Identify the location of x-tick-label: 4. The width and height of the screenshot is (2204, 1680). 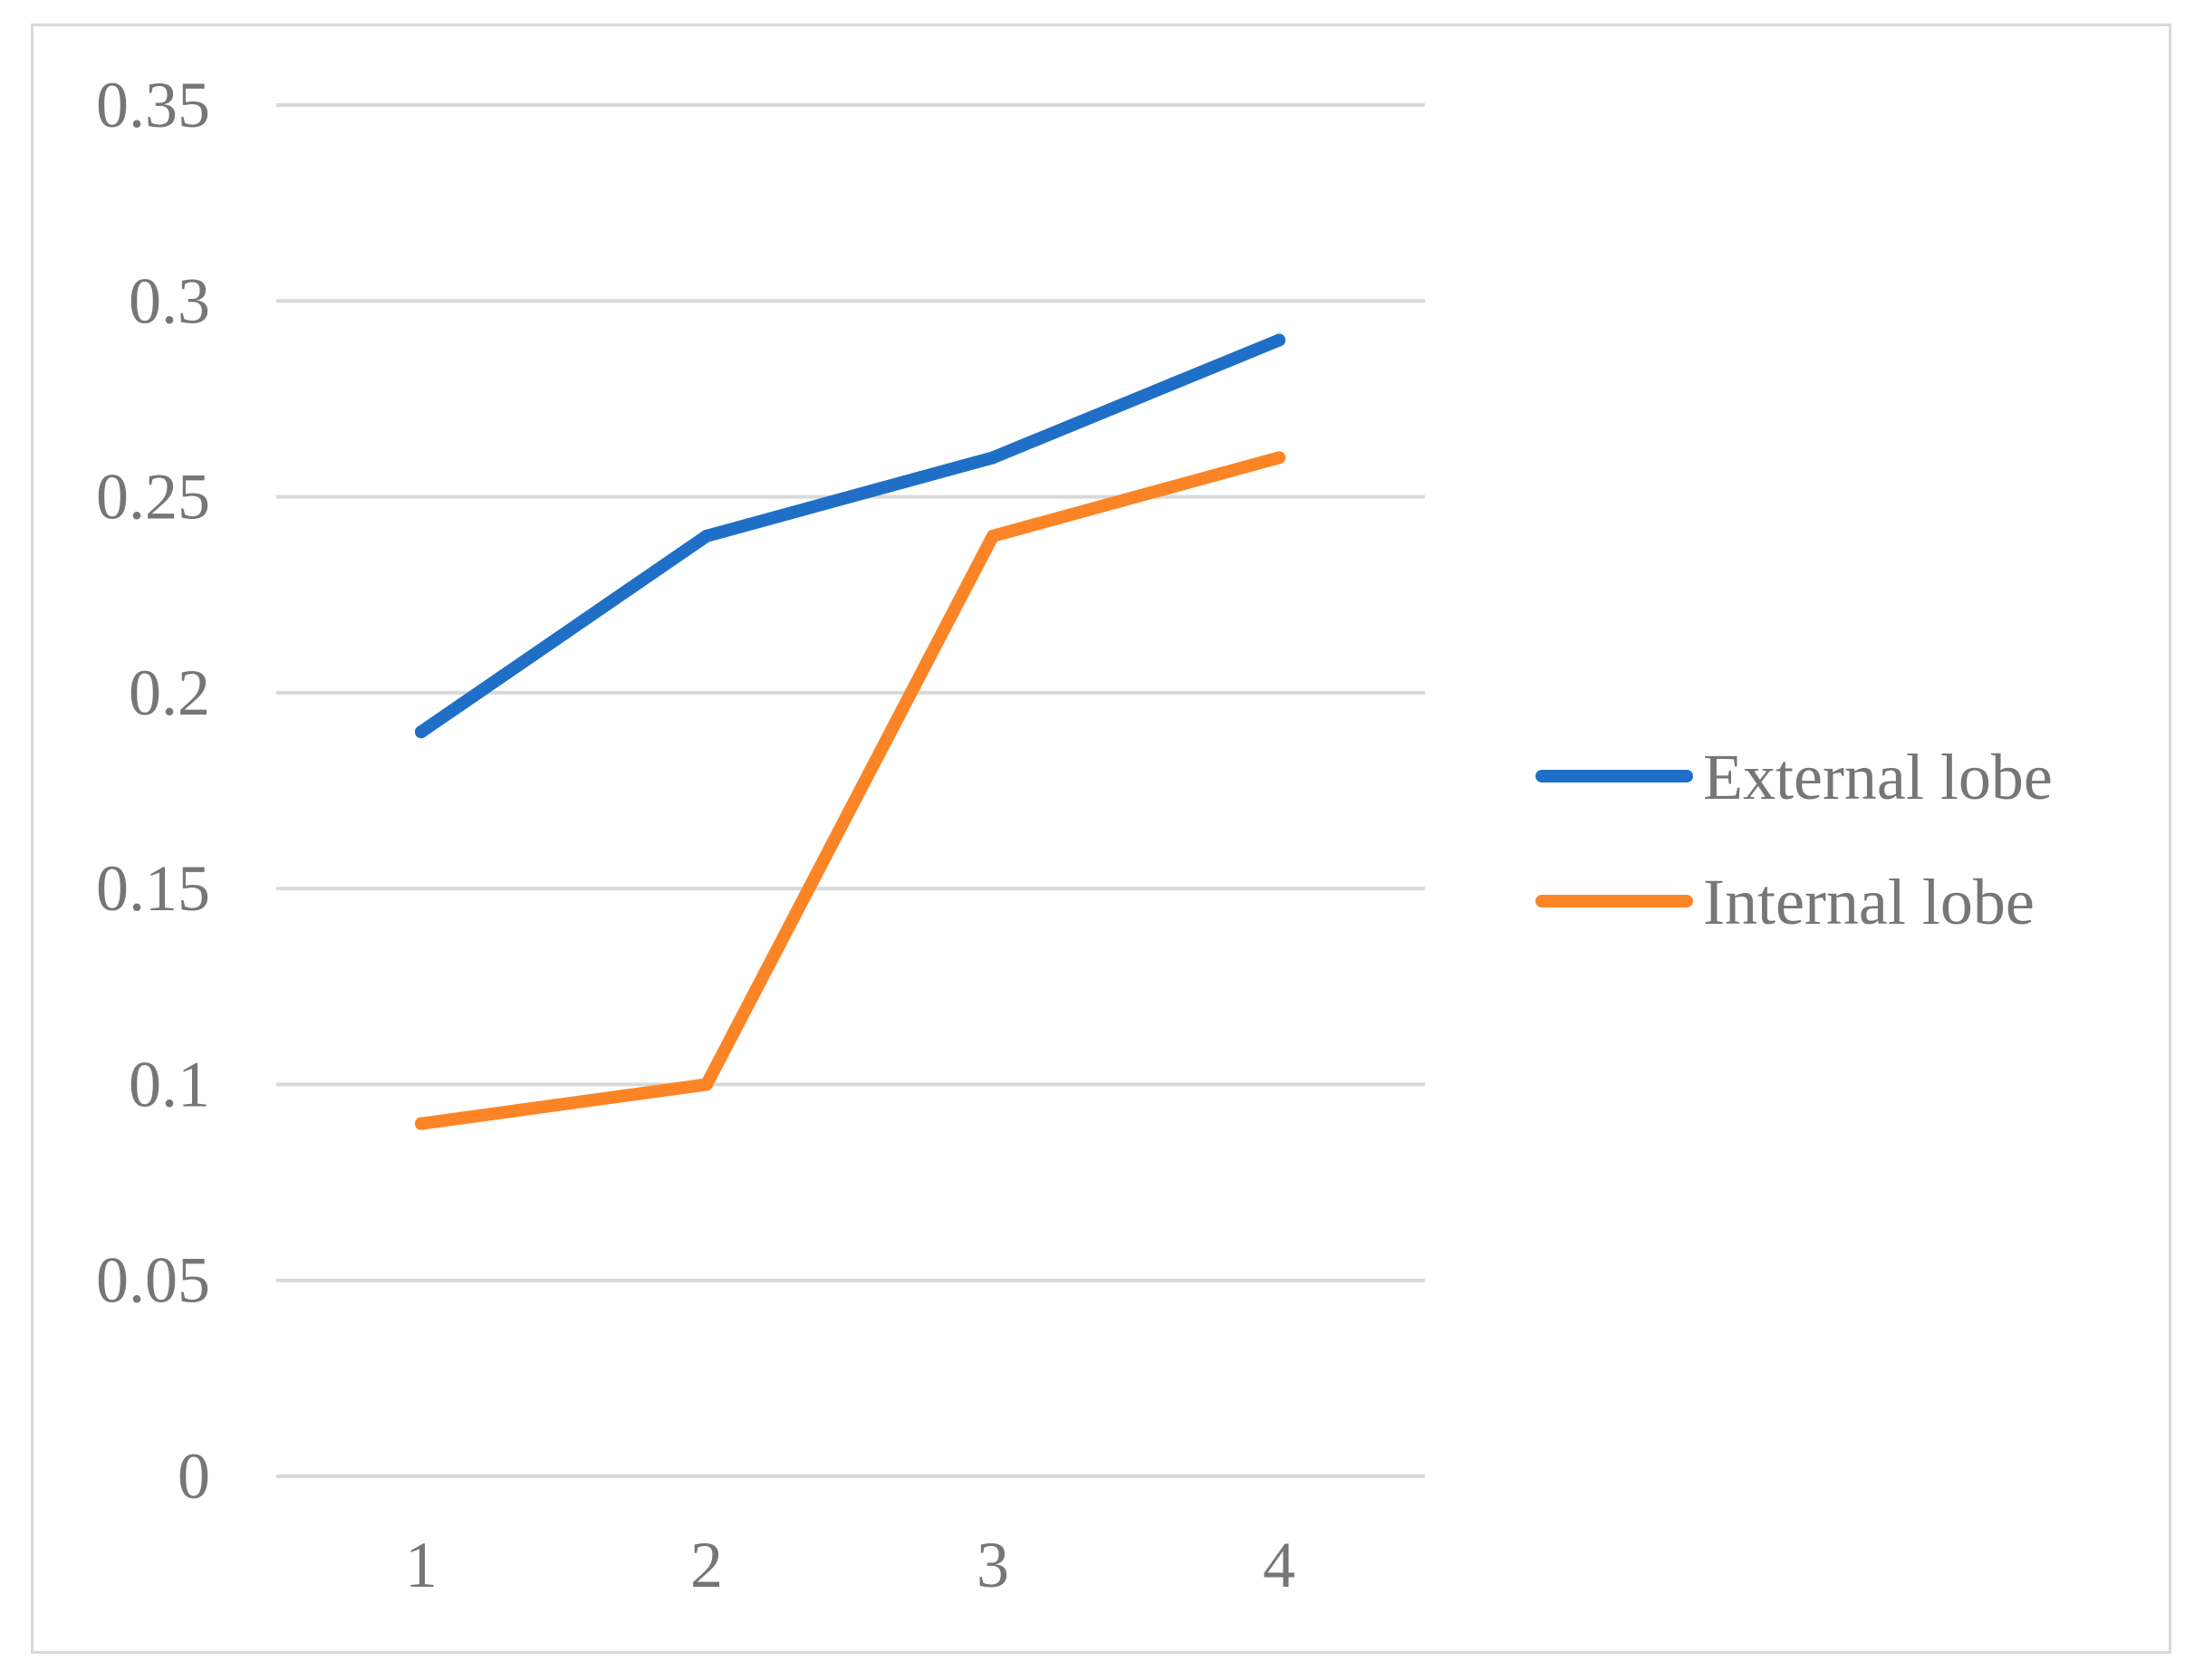
(1279, 1565).